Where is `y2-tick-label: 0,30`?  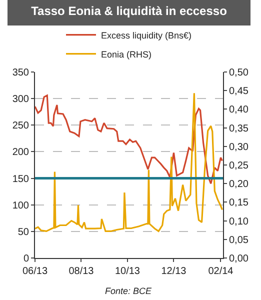
y2-tick-label: 0,30 is located at coordinates (239, 147).